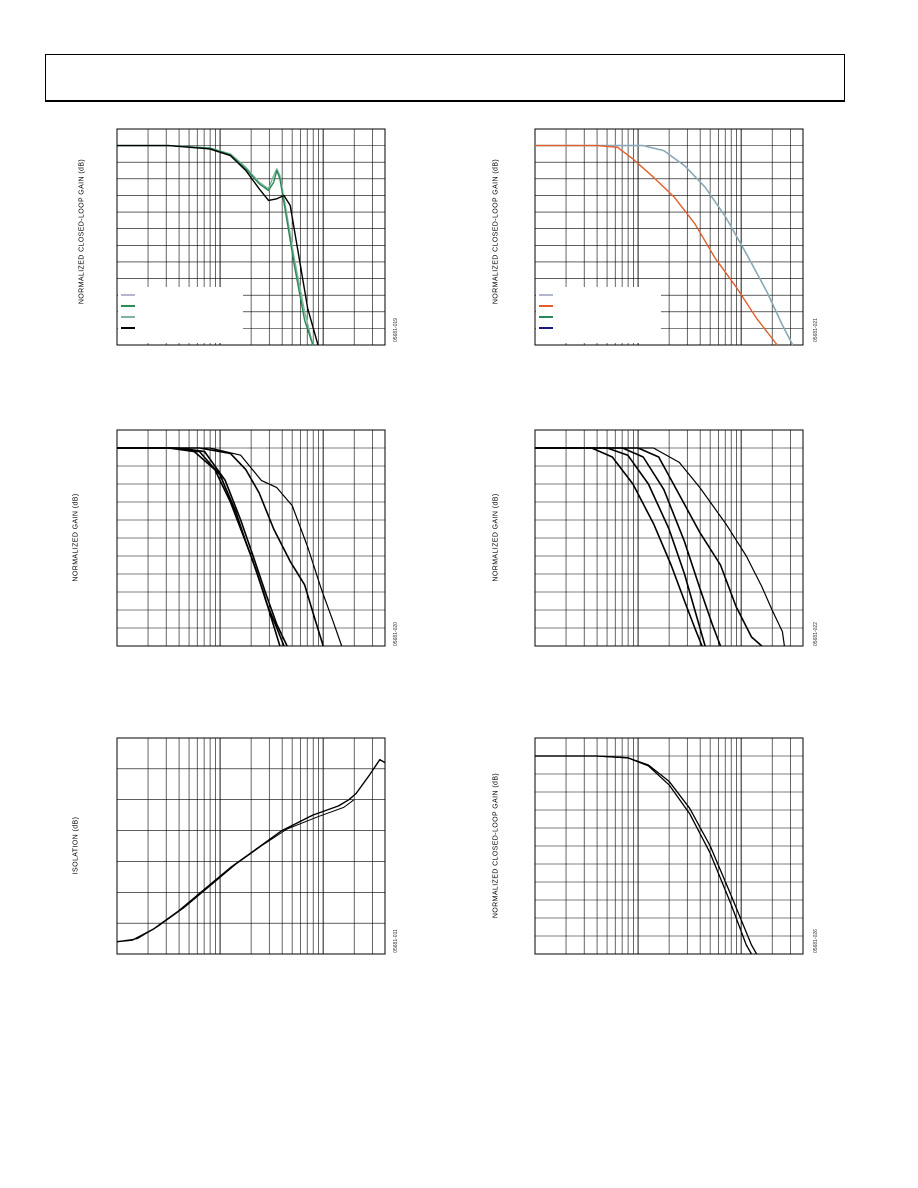 The height and width of the screenshot is (1188, 918). I want to click on chart-6-y-axis-label: NORMALIZED CLOSED-LOOP GAIN (dB), so click(496, 845).